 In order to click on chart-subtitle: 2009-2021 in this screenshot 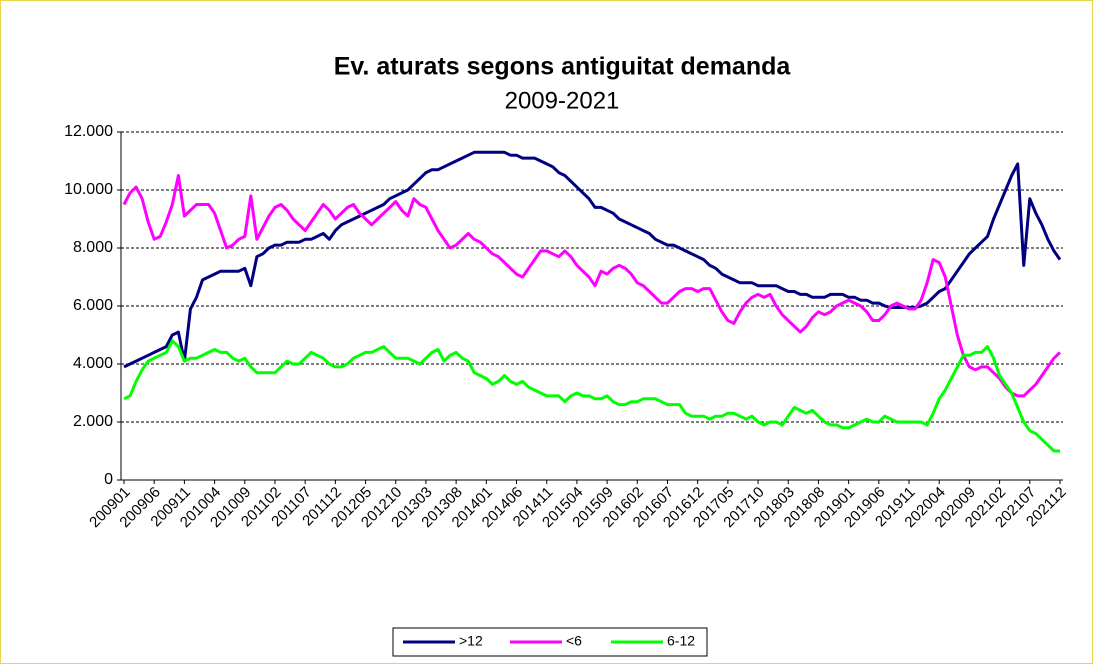, I will do `click(562, 100)`.